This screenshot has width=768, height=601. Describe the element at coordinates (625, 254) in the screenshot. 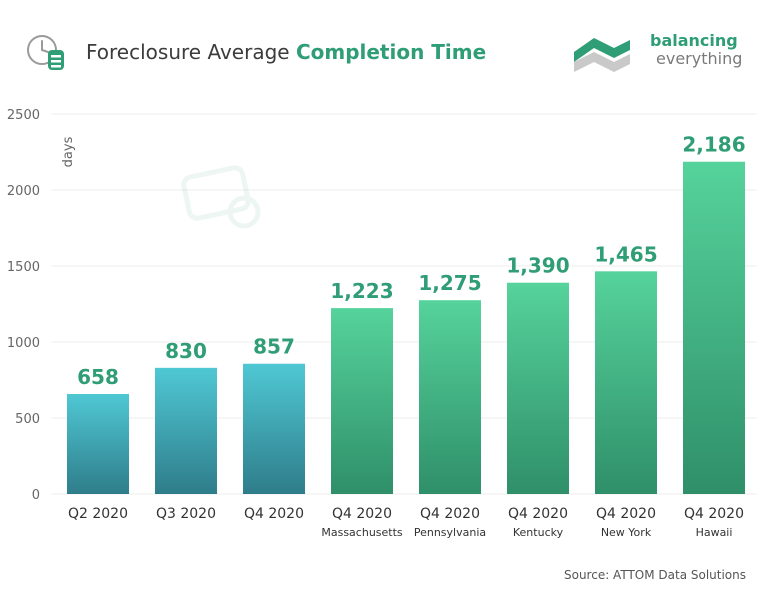

I see `bar-value-label: 1,465` at that location.